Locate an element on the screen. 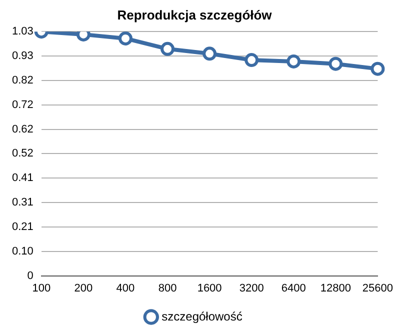 This screenshot has width=399, height=335. y-tick-label: 0.93 is located at coordinates (23, 56).